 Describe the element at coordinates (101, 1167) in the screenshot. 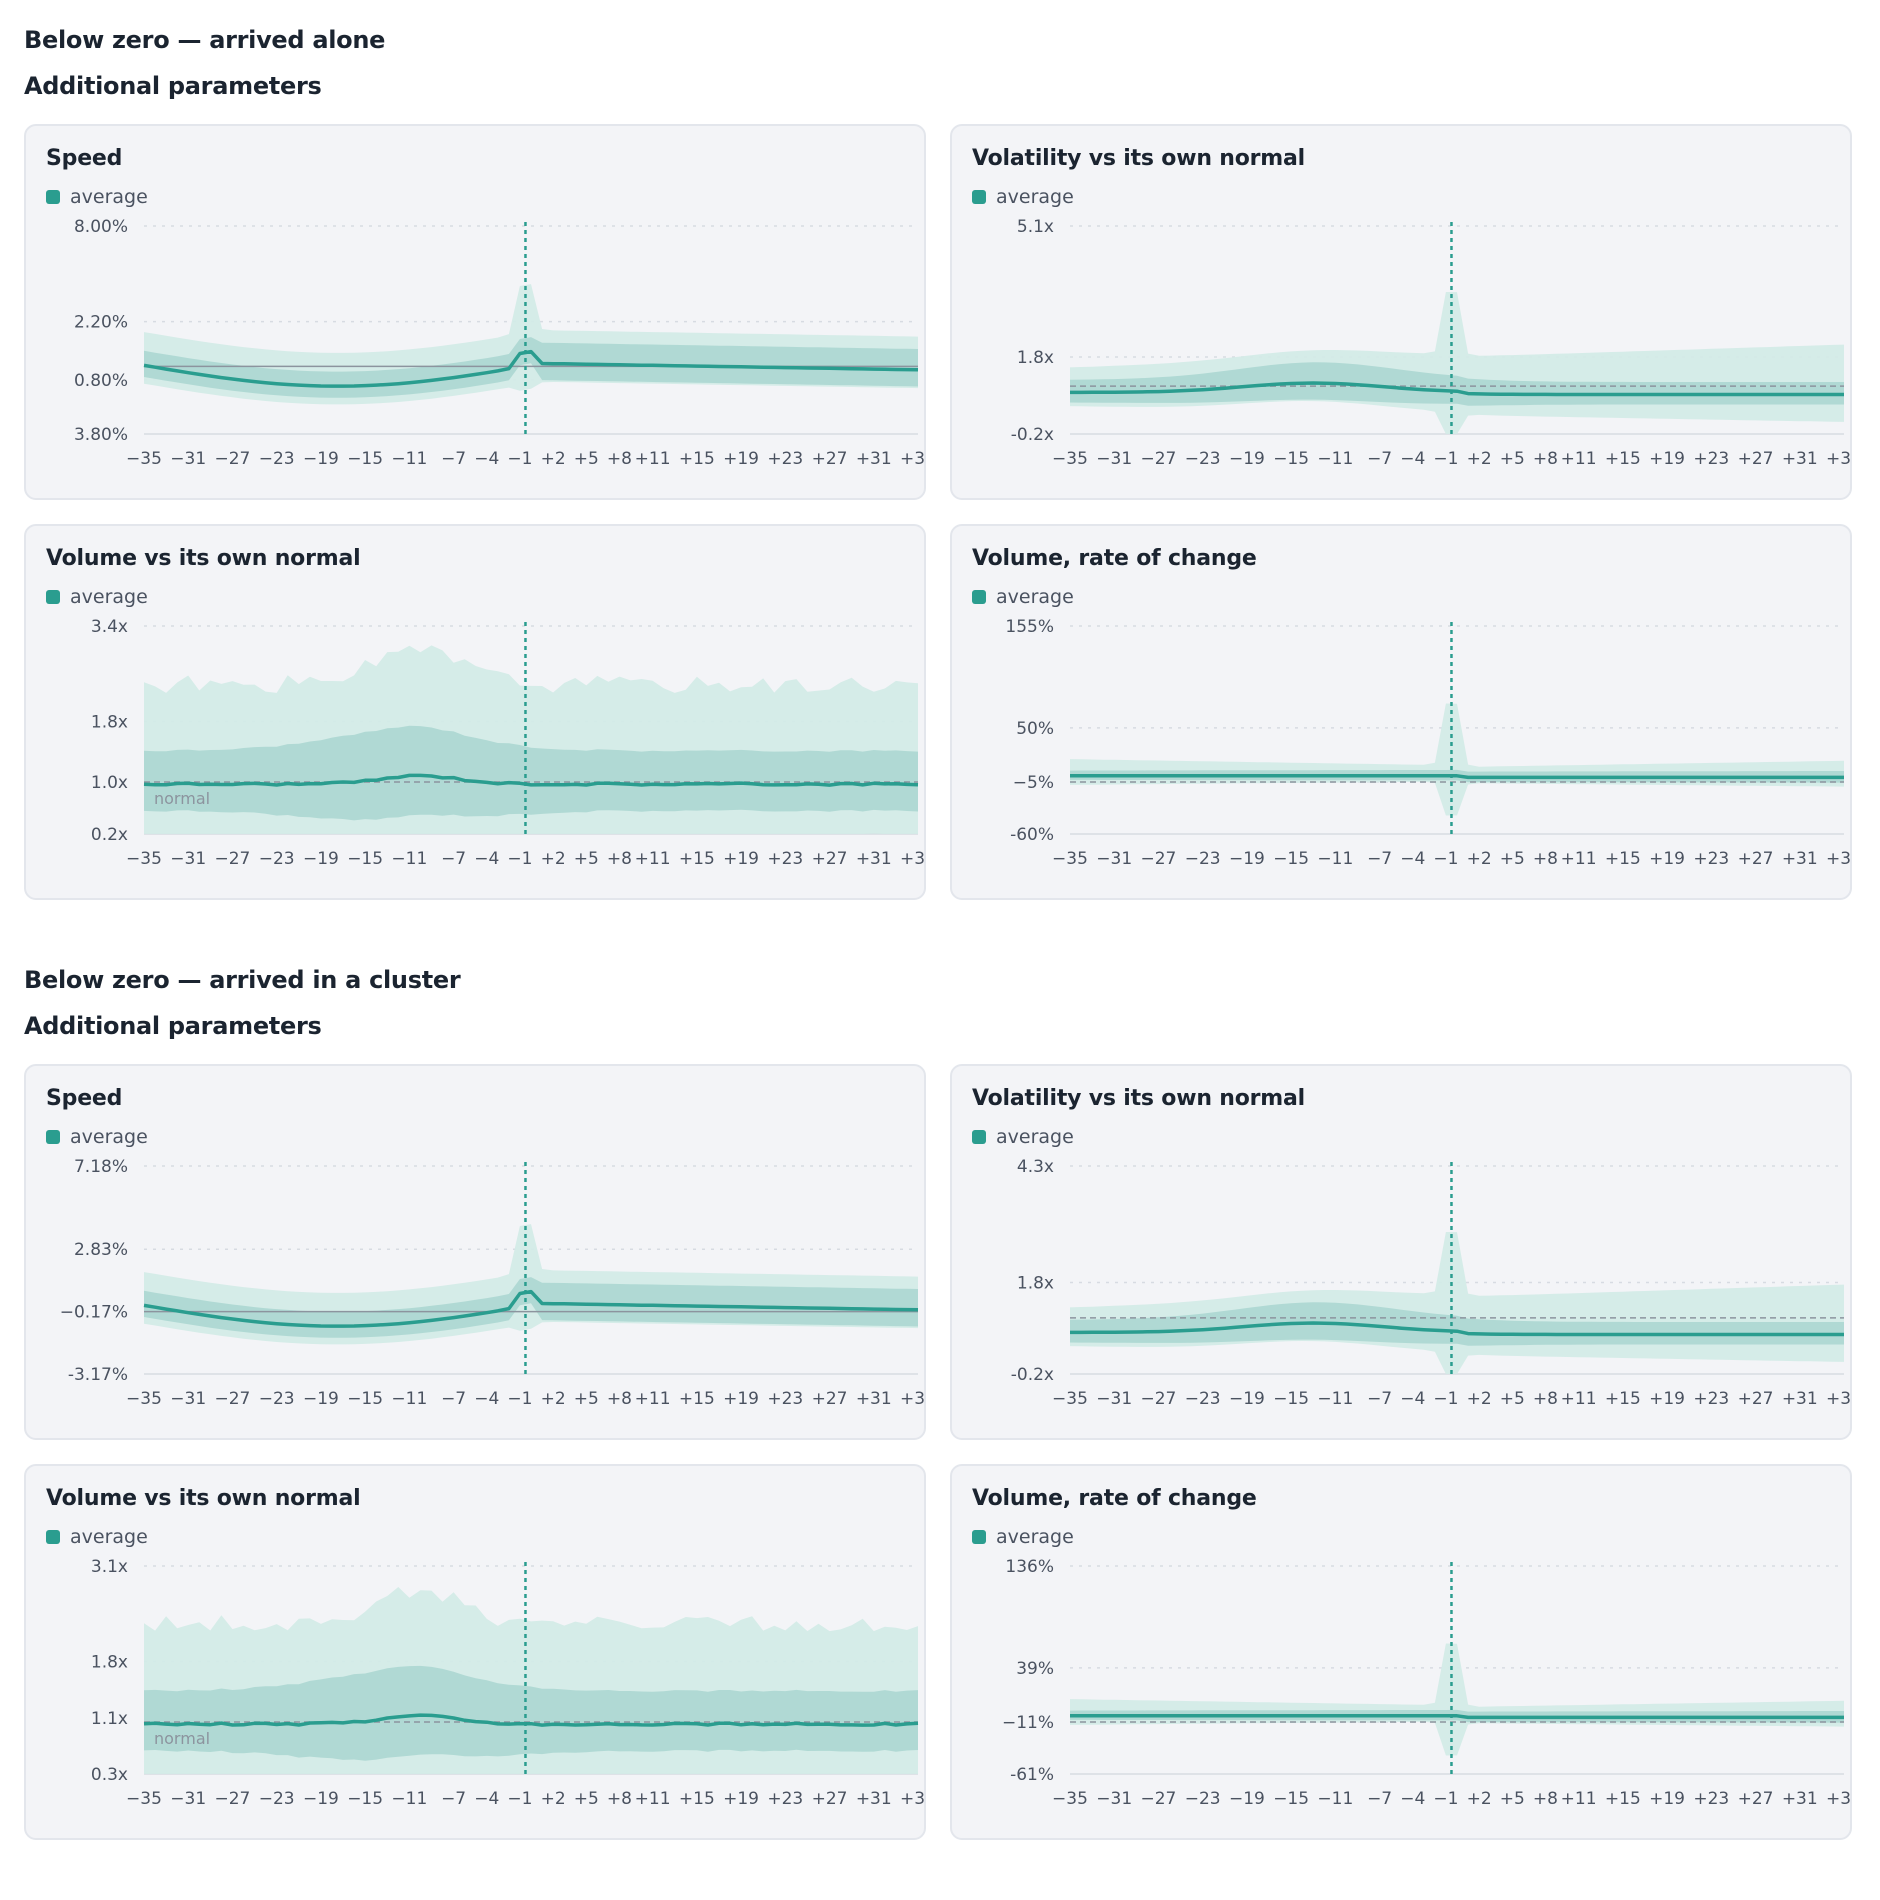

I see `y-tick-label: 7.18%` at that location.